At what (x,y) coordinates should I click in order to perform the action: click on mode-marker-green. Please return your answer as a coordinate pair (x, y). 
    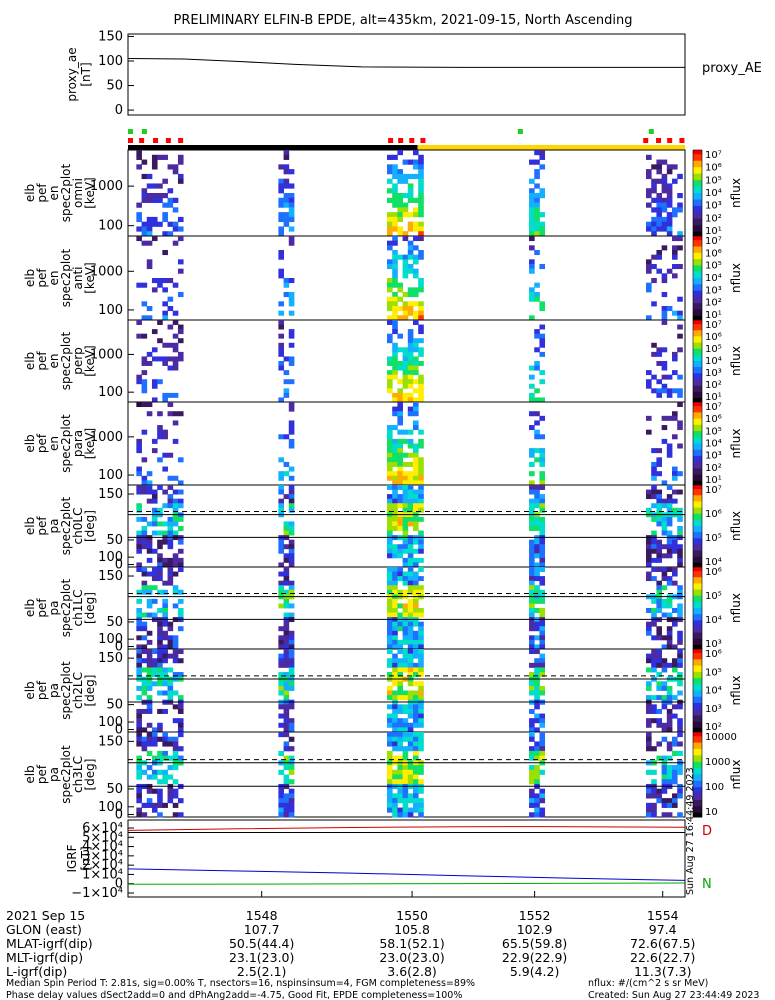
    Looking at the image, I should click on (144, 131).